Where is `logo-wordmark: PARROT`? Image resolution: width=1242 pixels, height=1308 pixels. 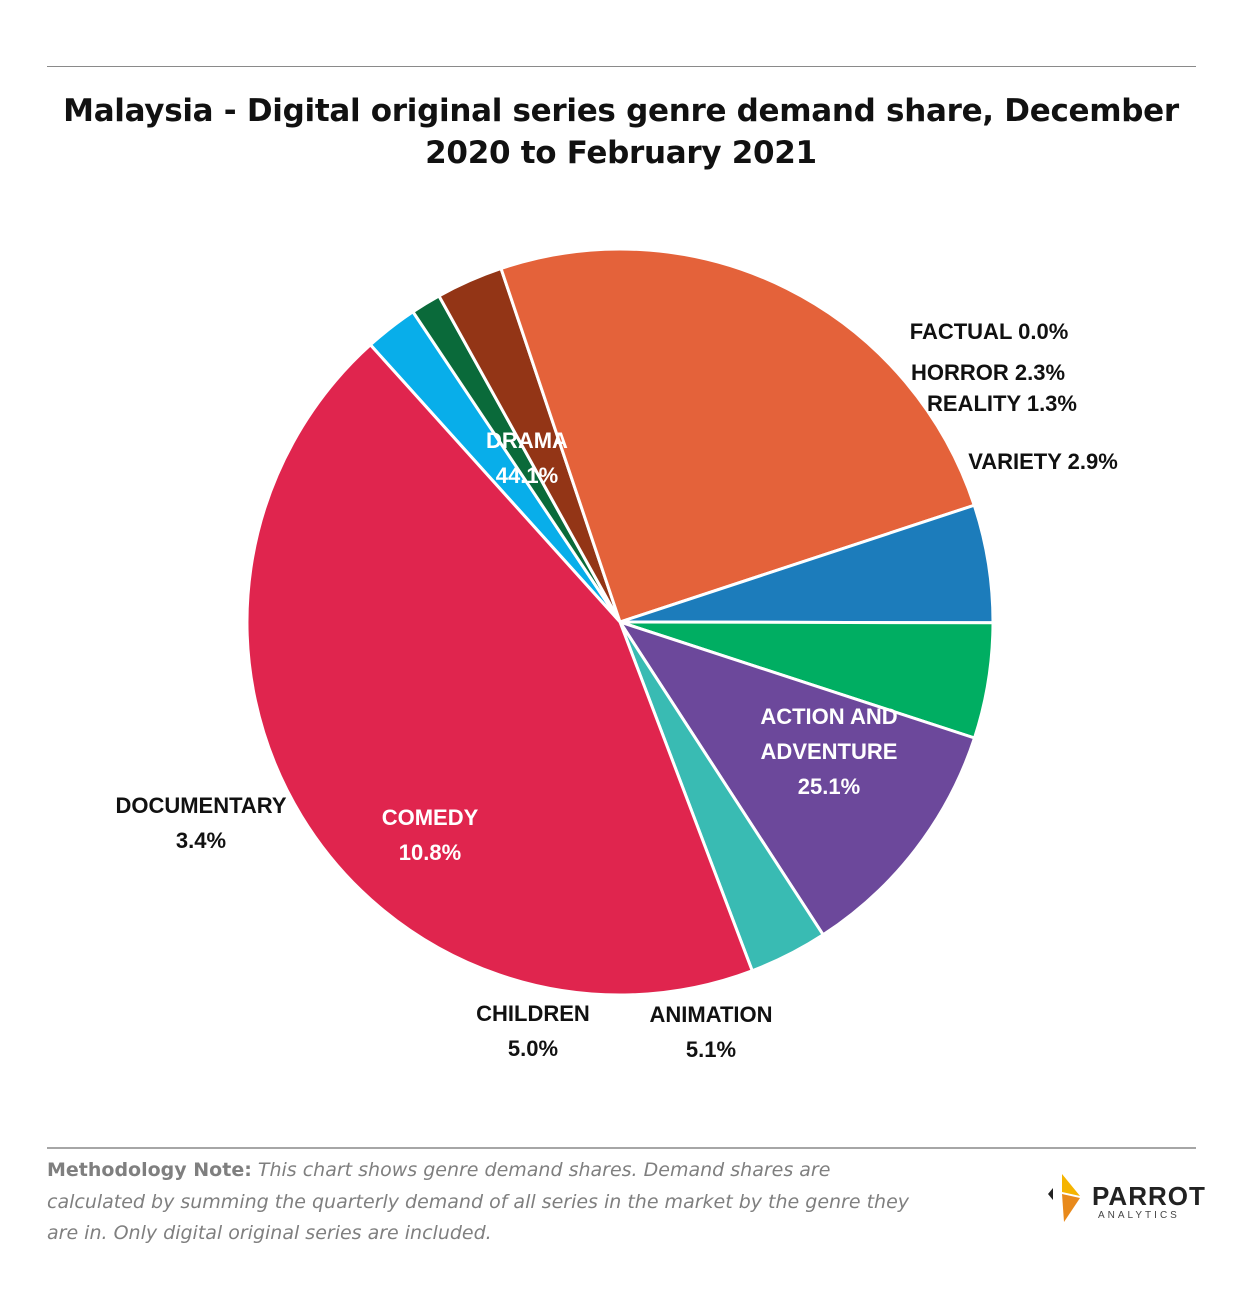 logo-wordmark: PARROT is located at coordinates (1149, 1196).